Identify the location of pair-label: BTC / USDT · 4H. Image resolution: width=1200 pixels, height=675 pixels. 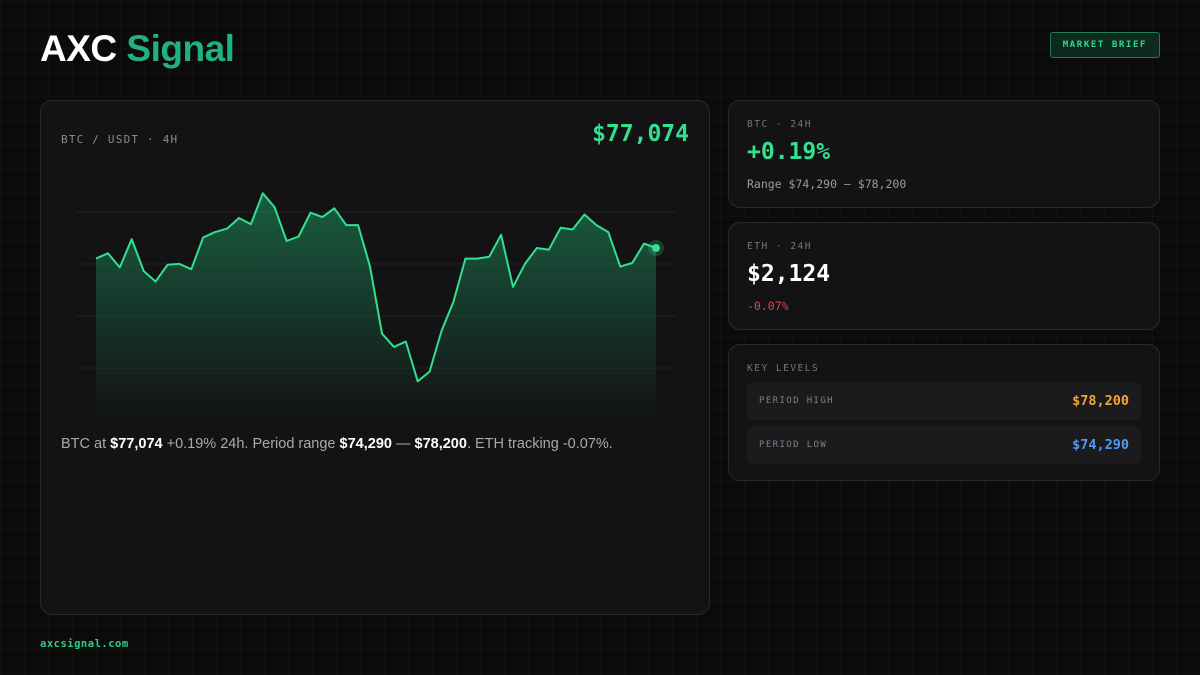
(120, 139).